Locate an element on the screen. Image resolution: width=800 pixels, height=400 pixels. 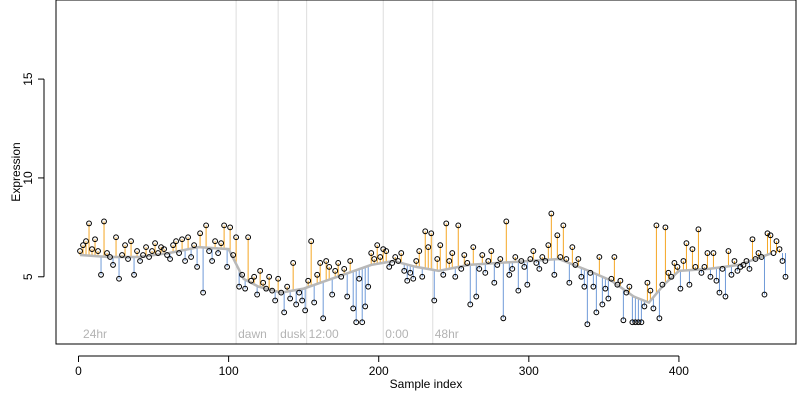
x-axis: 0 100 200 300 400 is located at coordinates (382, 366).